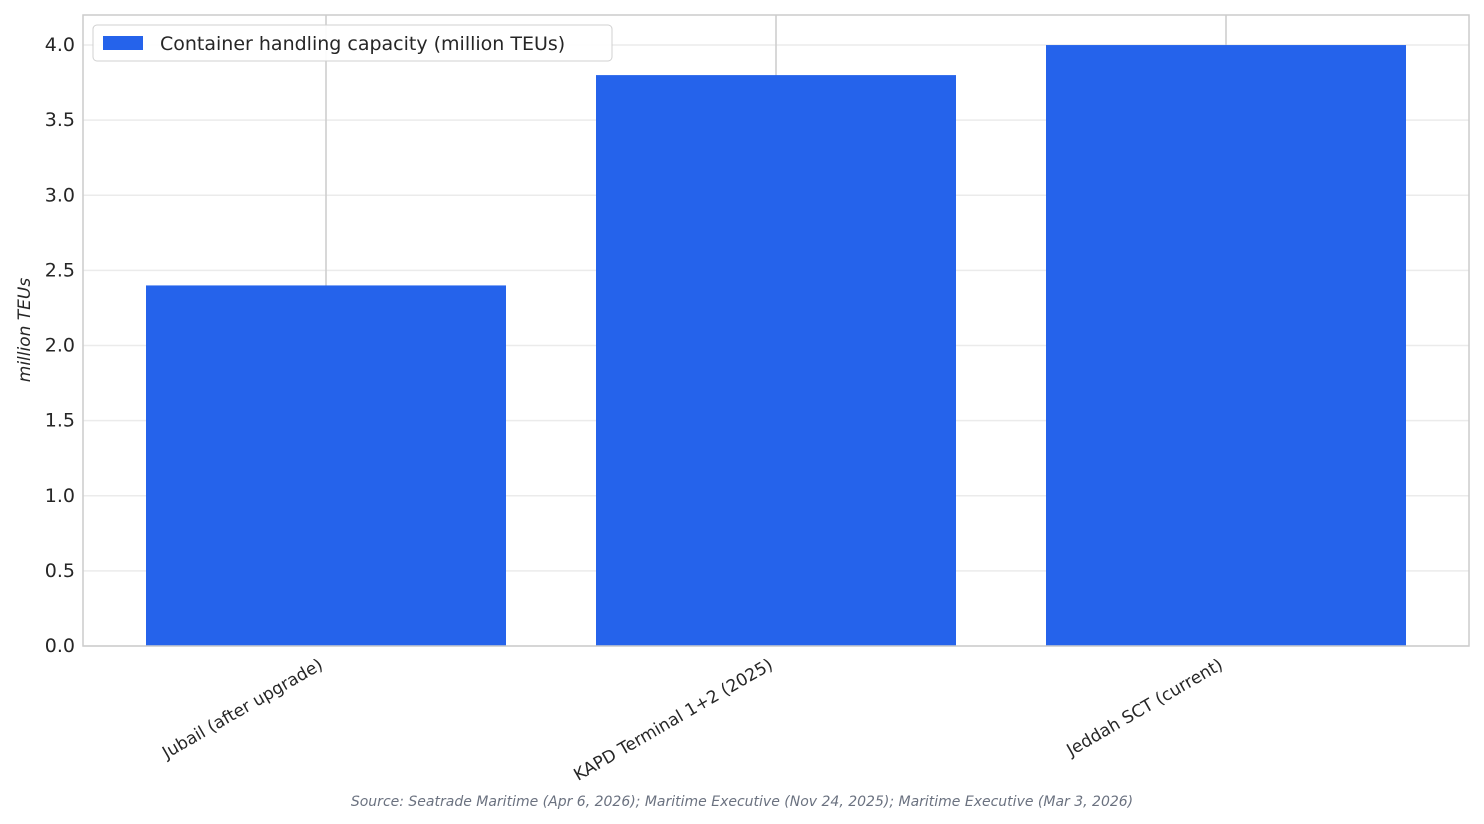 Image resolution: width=1484 pixels, height=824 pixels. I want to click on y-tick-label: 3.0, so click(60, 195).